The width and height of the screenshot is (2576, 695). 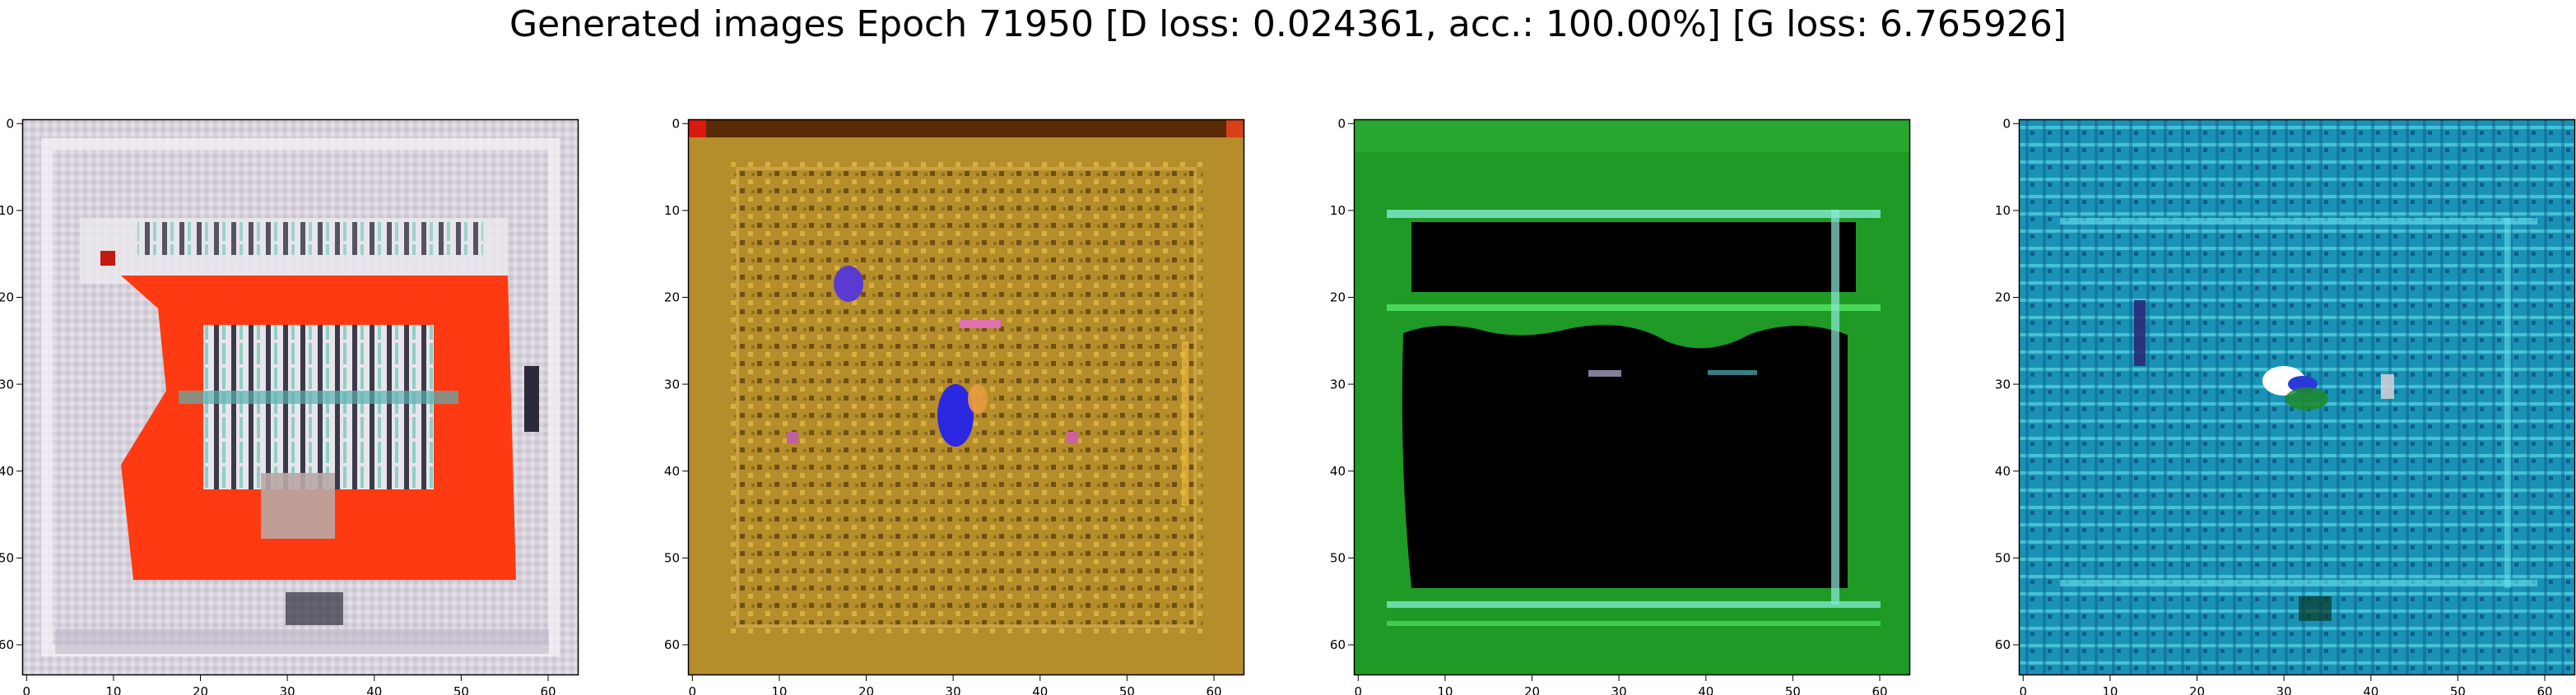 I want to click on panel-2-x-axis: 0 10 20 30 40 50 60, so click(x=955, y=685).